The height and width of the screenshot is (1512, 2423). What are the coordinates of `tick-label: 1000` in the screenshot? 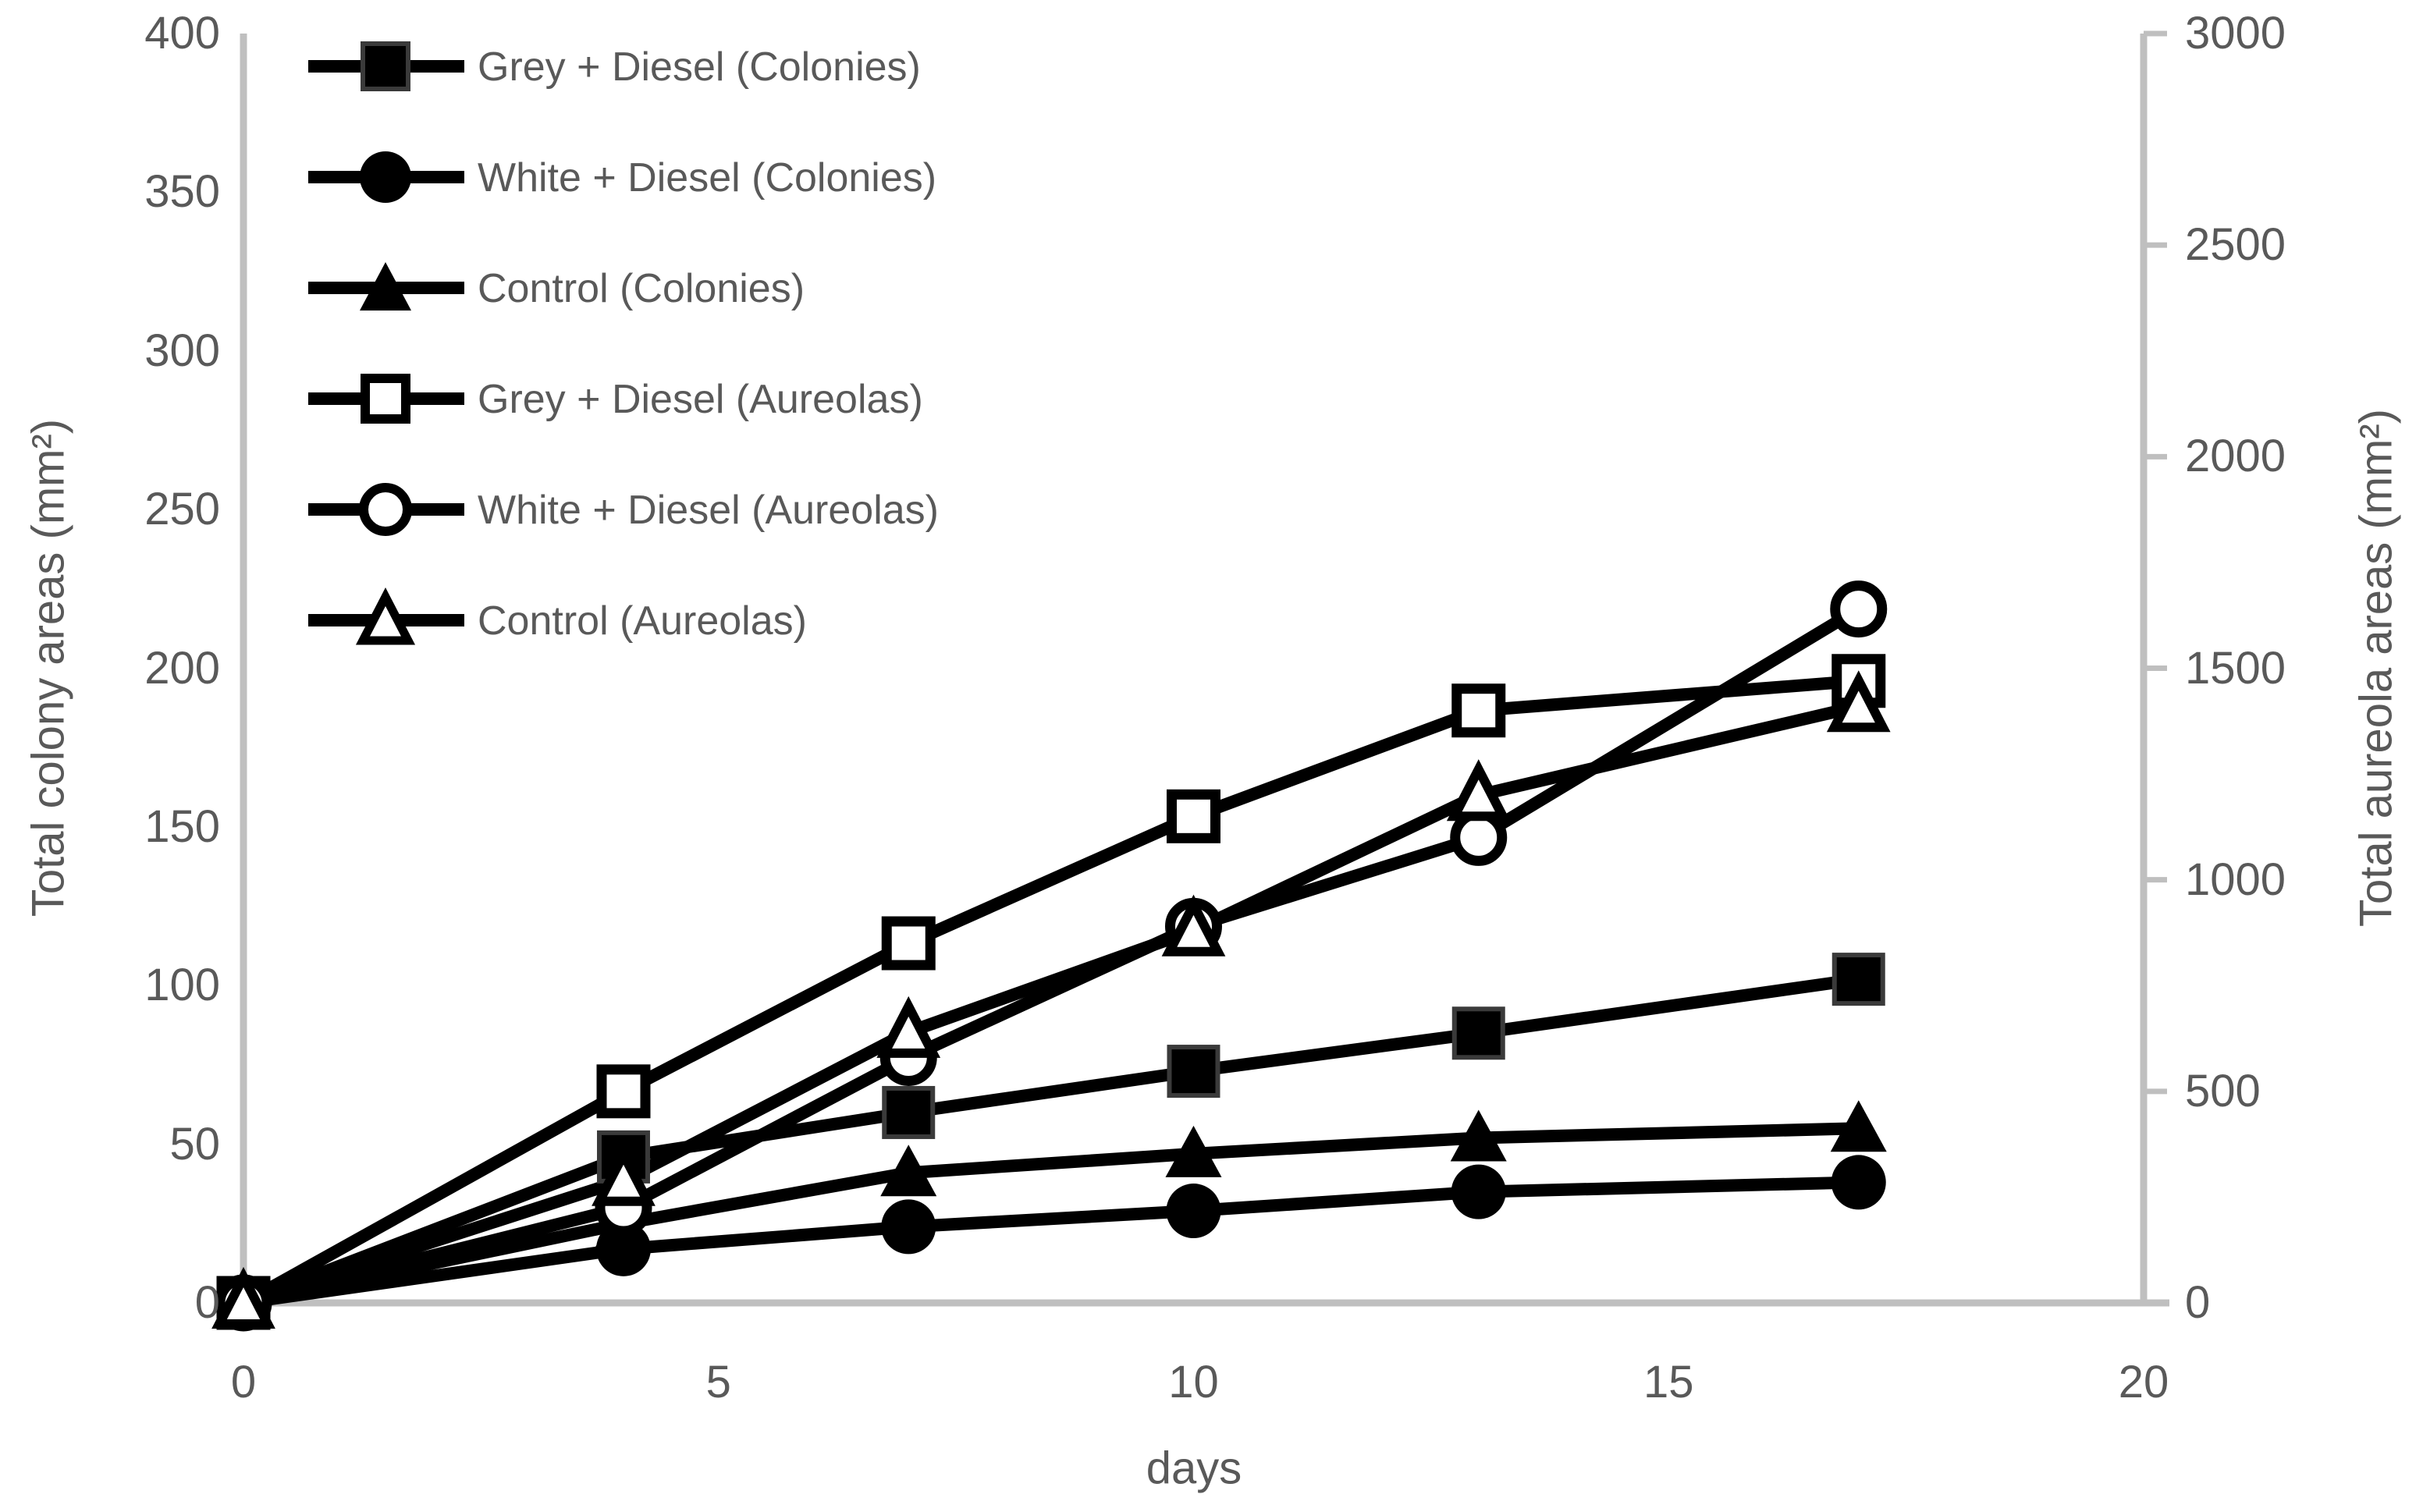 It's located at (2235, 879).